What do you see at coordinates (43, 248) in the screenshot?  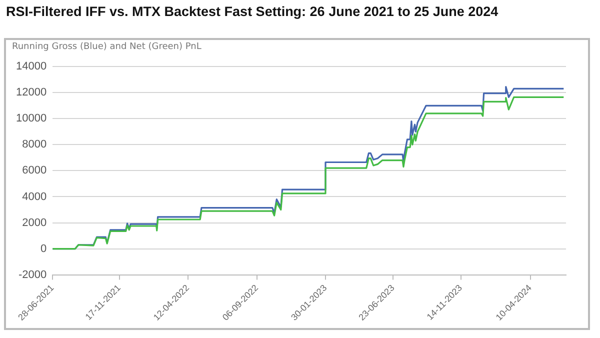 I see `y-tick-label: 0` at bounding box center [43, 248].